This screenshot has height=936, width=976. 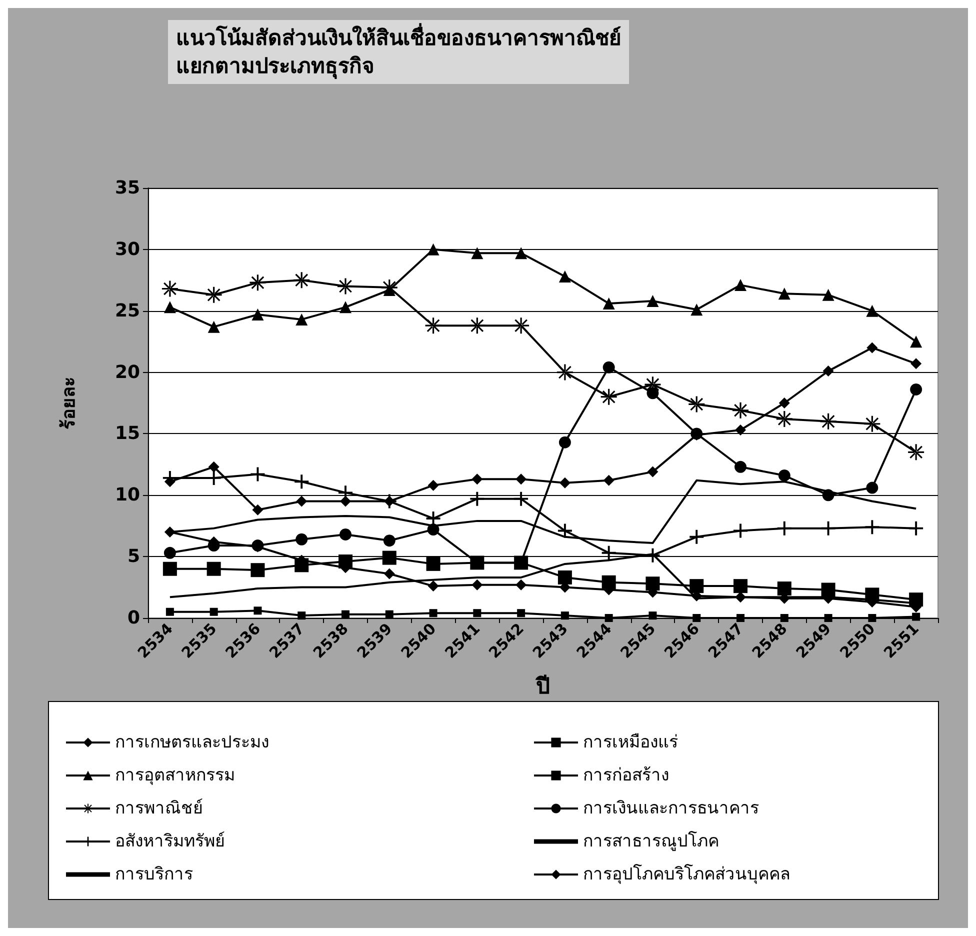 What do you see at coordinates (686, 874) in the screenshot?
I see `legend-label: การอุปโภคบริโภคส่วนบุคคล` at bounding box center [686, 874].